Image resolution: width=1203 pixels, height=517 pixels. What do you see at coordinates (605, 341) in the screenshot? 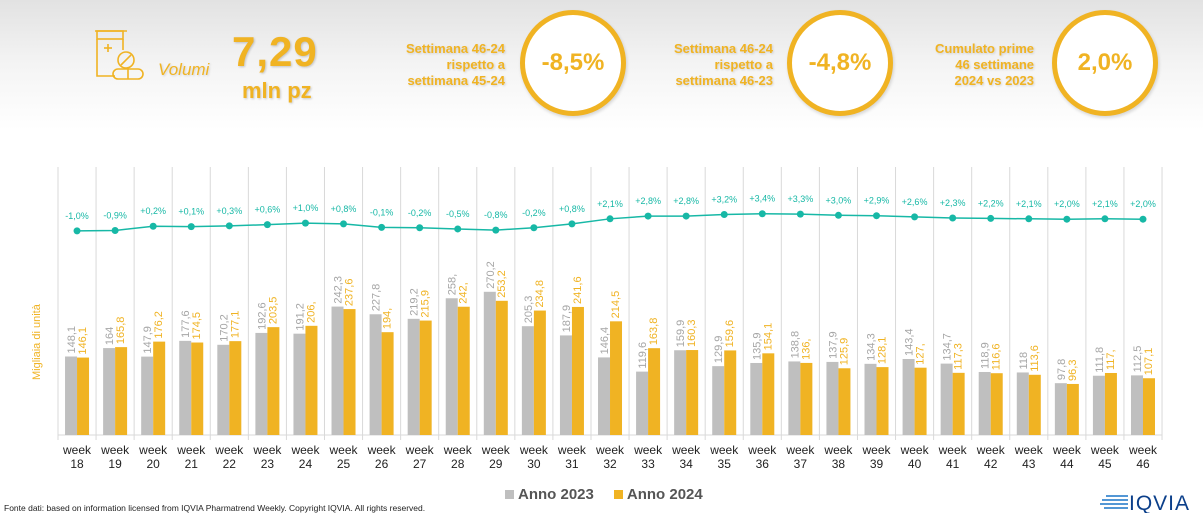
I see `data-label-2023: 146,4` at bounding box center [605, 341].